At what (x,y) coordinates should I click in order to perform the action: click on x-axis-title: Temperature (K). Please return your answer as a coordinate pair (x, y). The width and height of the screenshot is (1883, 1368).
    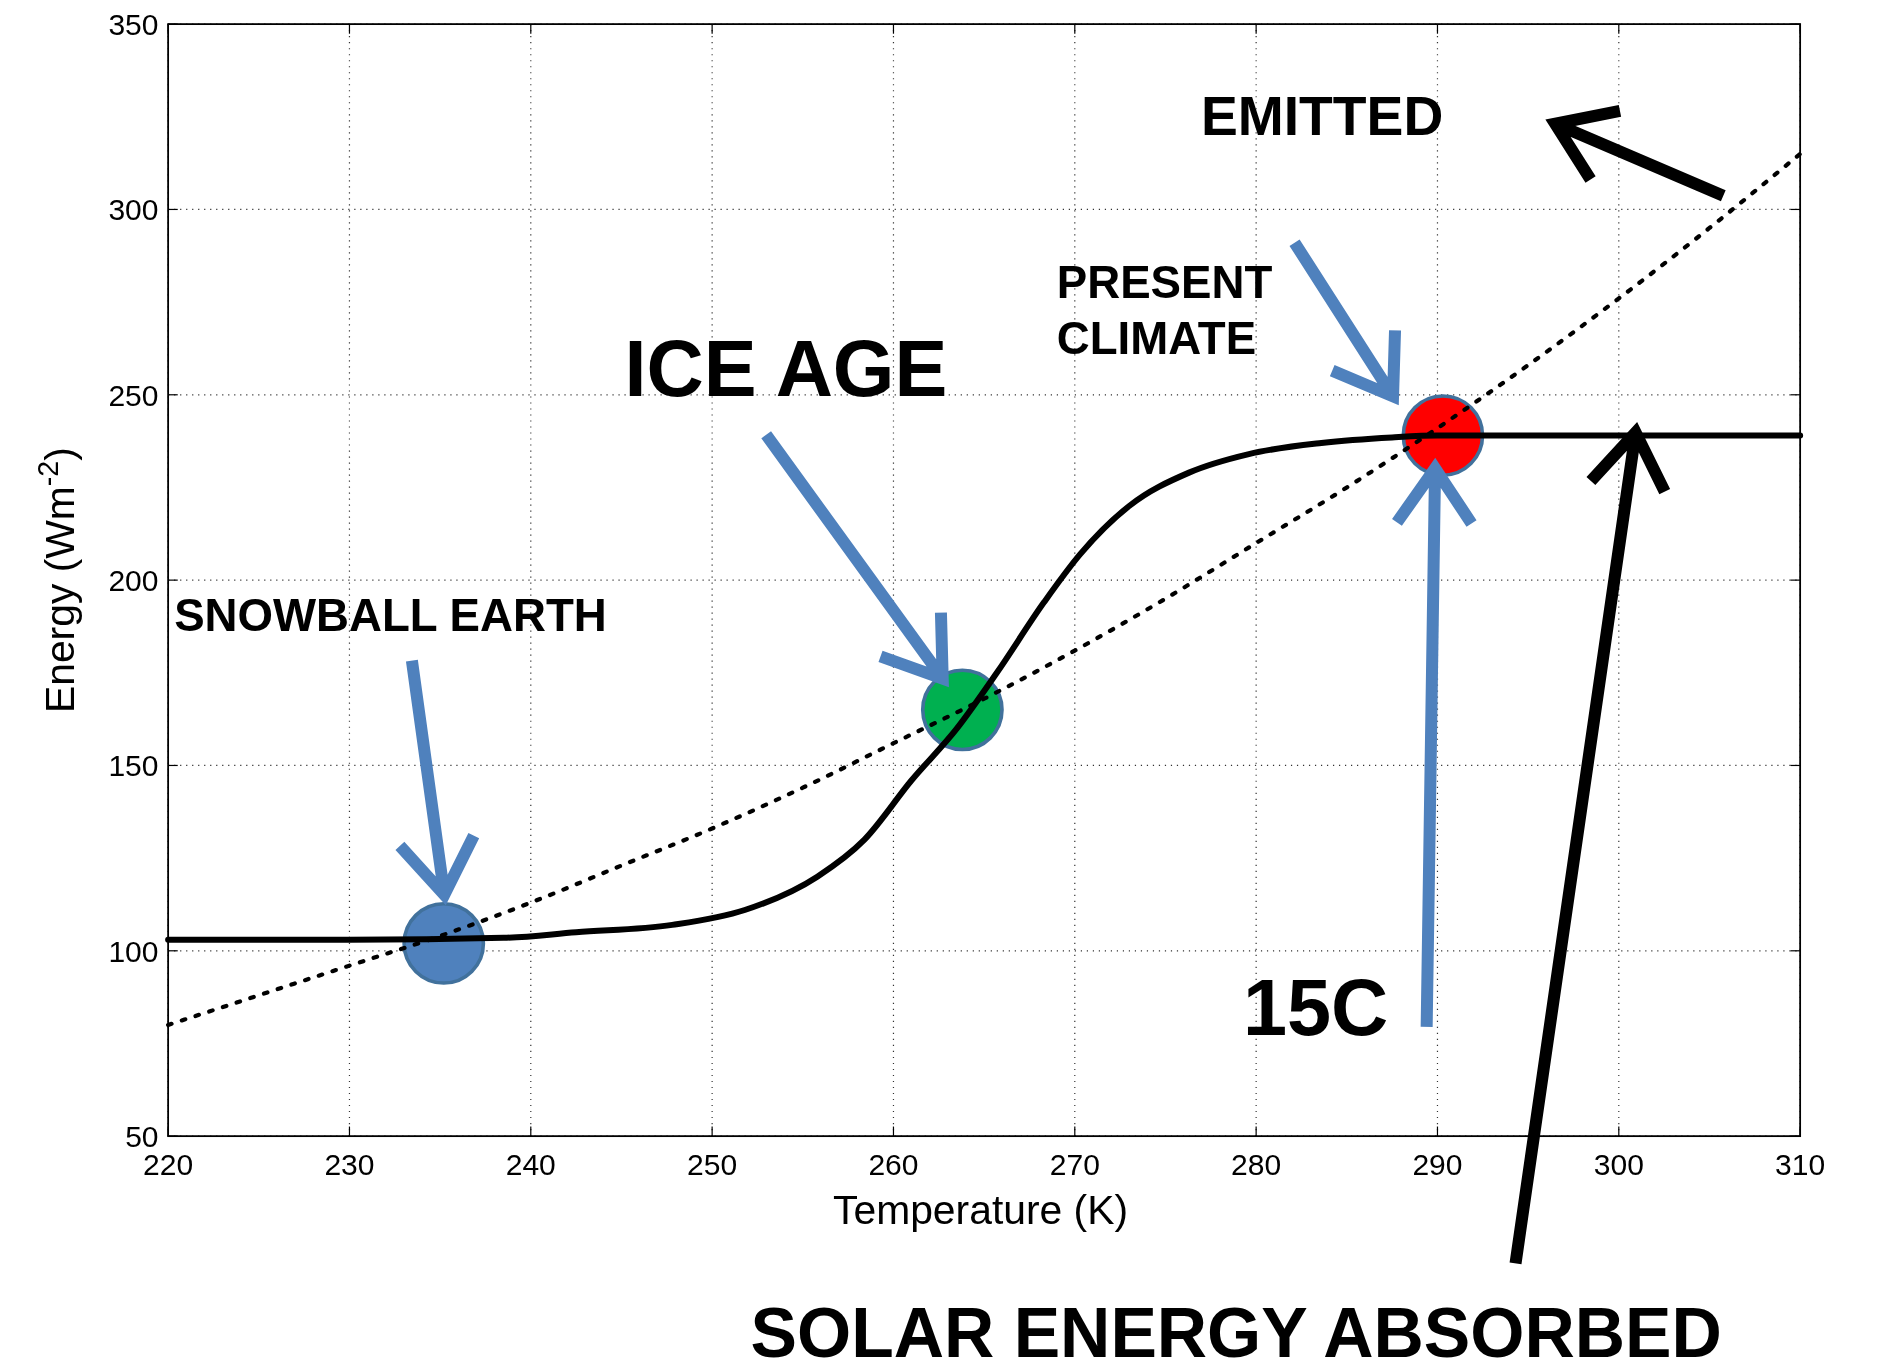
    Looking at the image, I should click on (981, 1209).